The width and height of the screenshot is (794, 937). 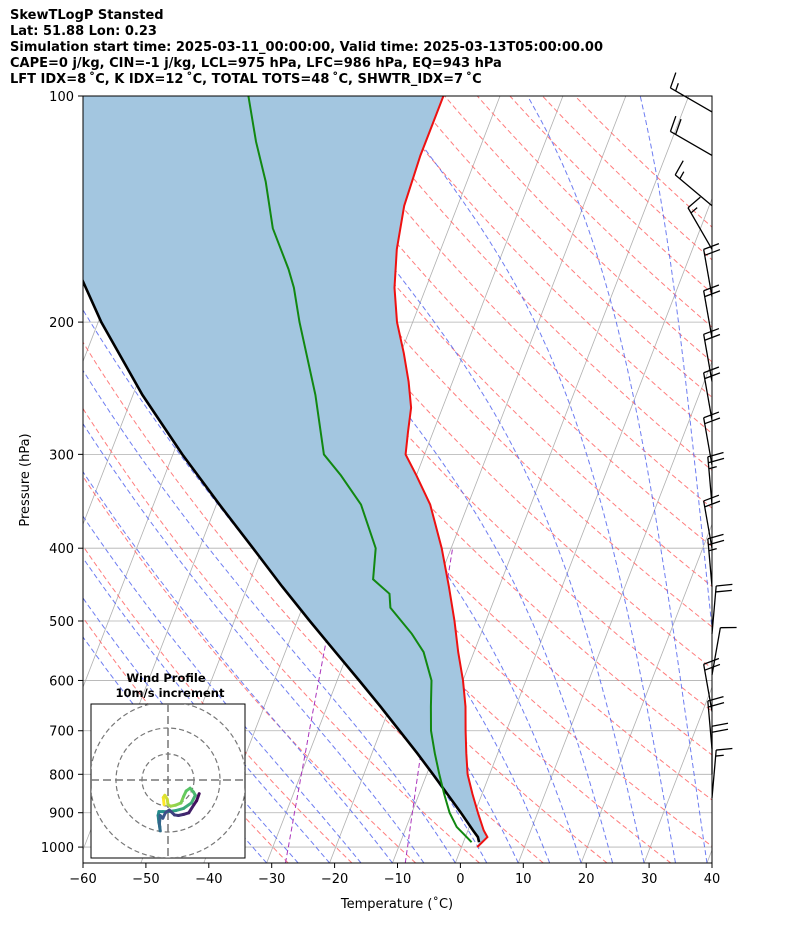 I want to click on x-tick-label: 40, so click(x=712, y=879).